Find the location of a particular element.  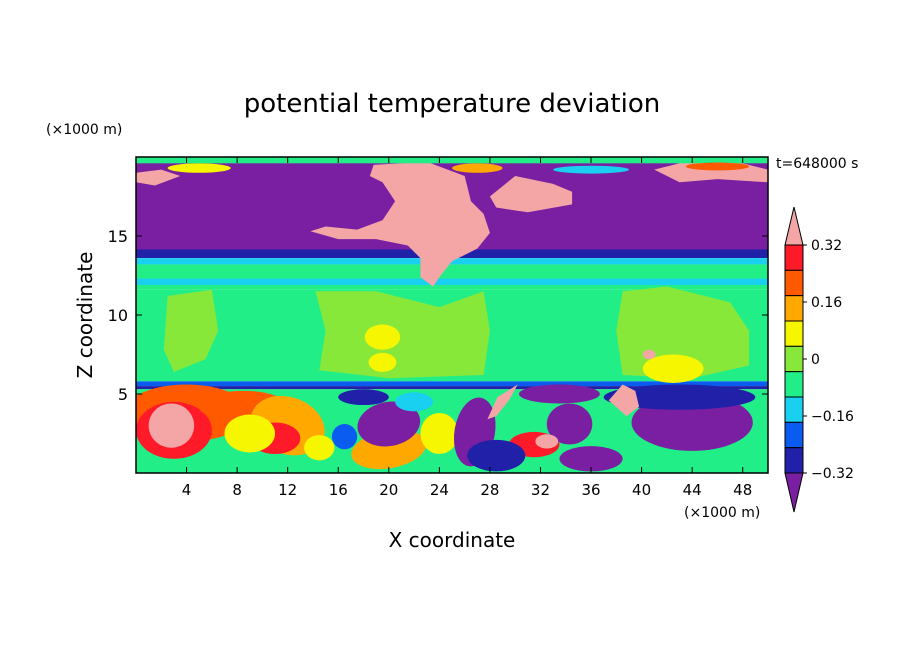

x-tick-label: 44 is located at coordinates (692, 490).